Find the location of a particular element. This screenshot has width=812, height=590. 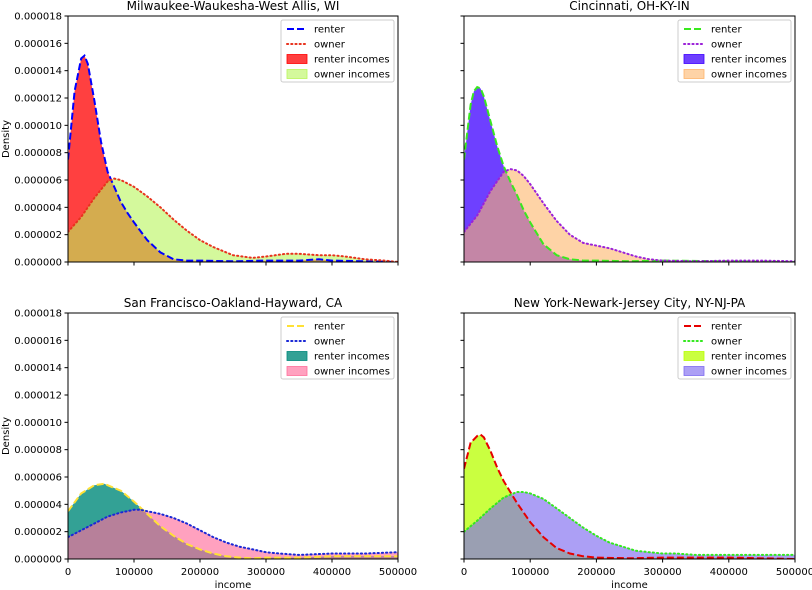

chart-title: New York-Newark-Jersey City, NY-NJ-PA is located at coordinates (630, 303).